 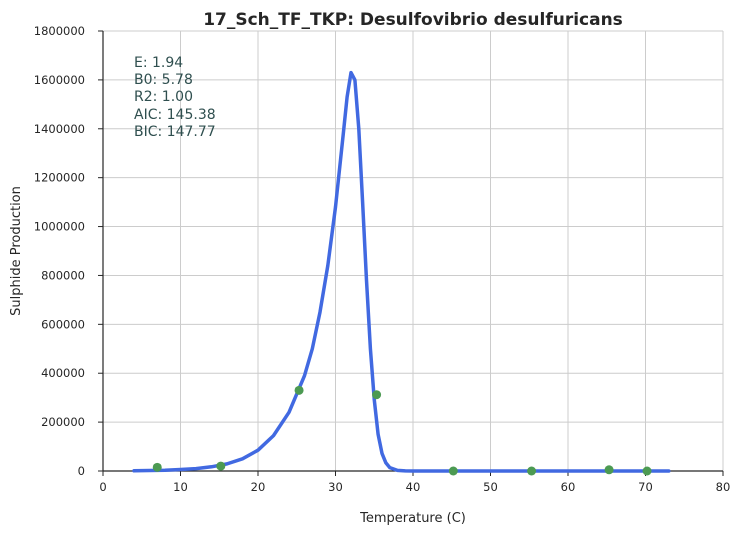 I want to click on y-tick-label: 0, so click(x=81, y=471).